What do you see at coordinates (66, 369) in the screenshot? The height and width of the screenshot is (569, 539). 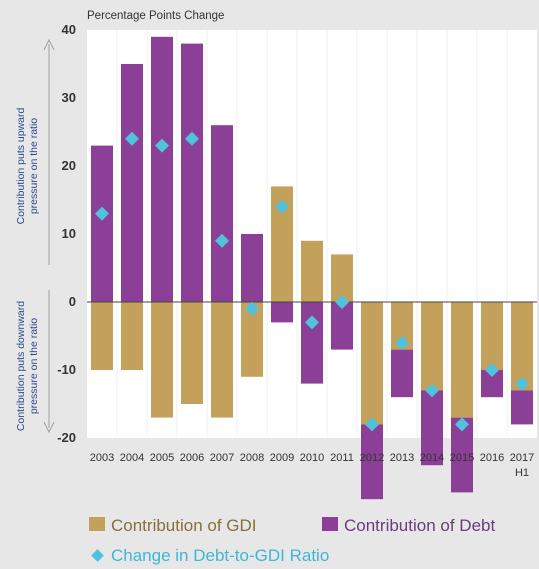 I see `y-tick-label: -10` at bounding box center [66, 369].